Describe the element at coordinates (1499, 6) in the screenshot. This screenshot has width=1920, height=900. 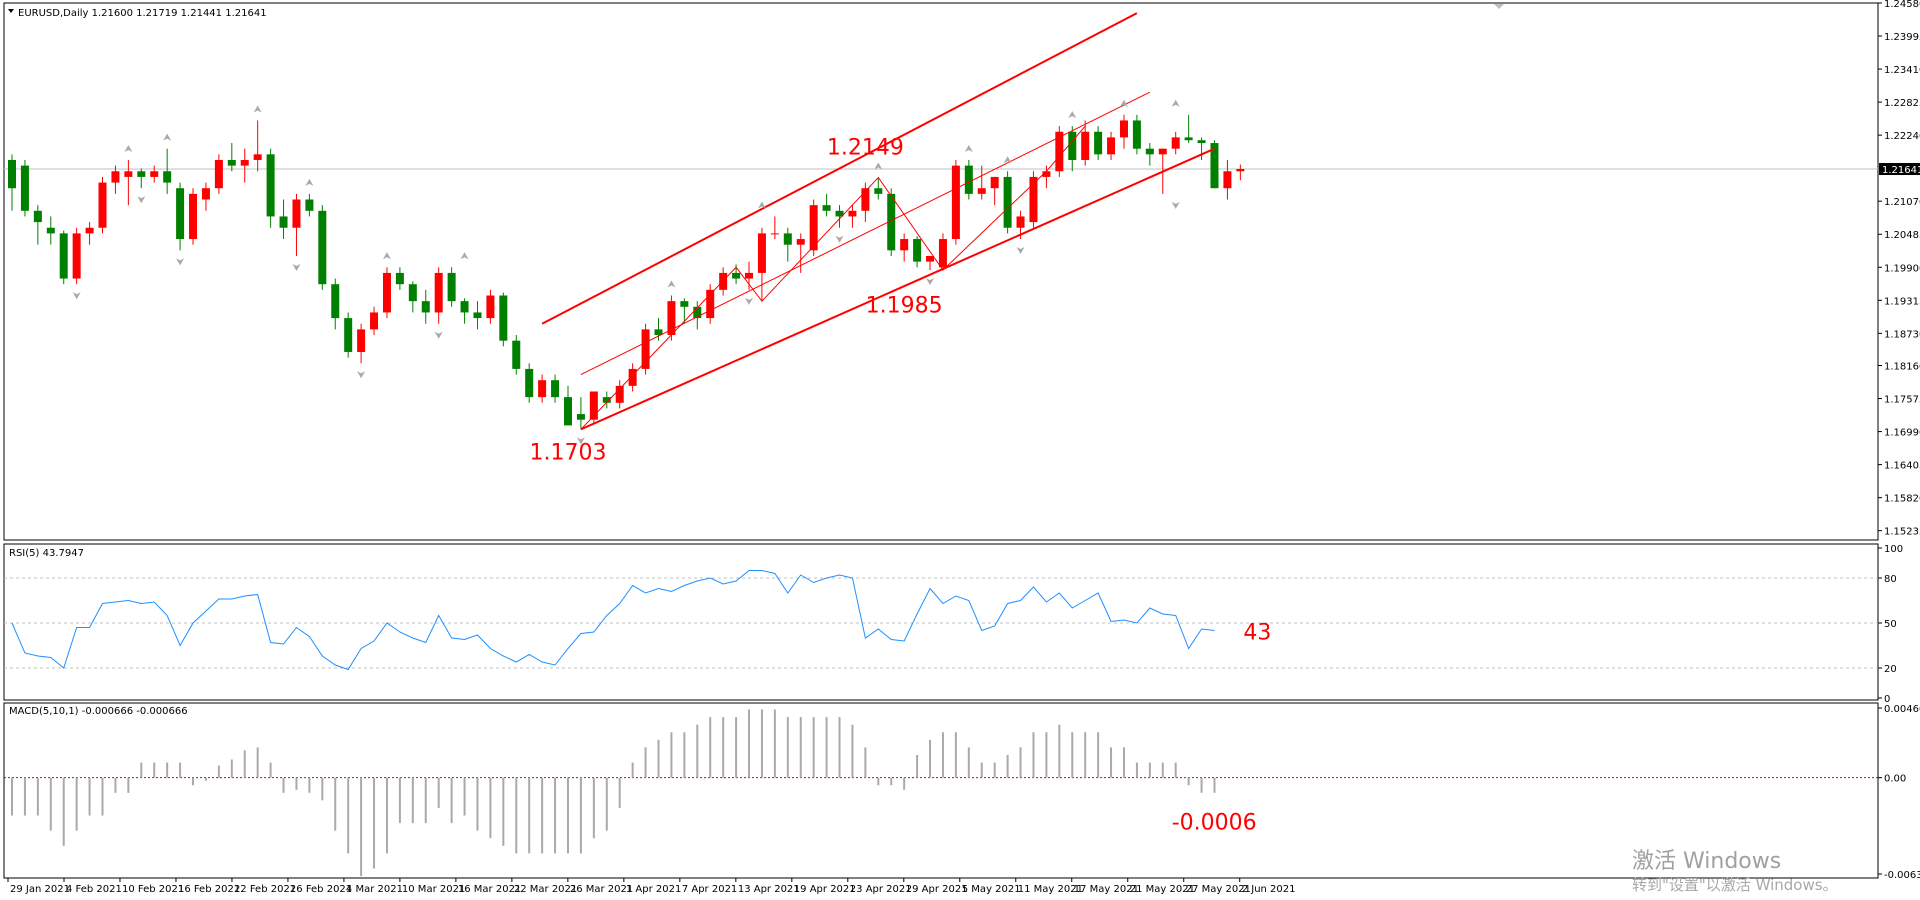
I see `scroll-marker-icon` at that location.